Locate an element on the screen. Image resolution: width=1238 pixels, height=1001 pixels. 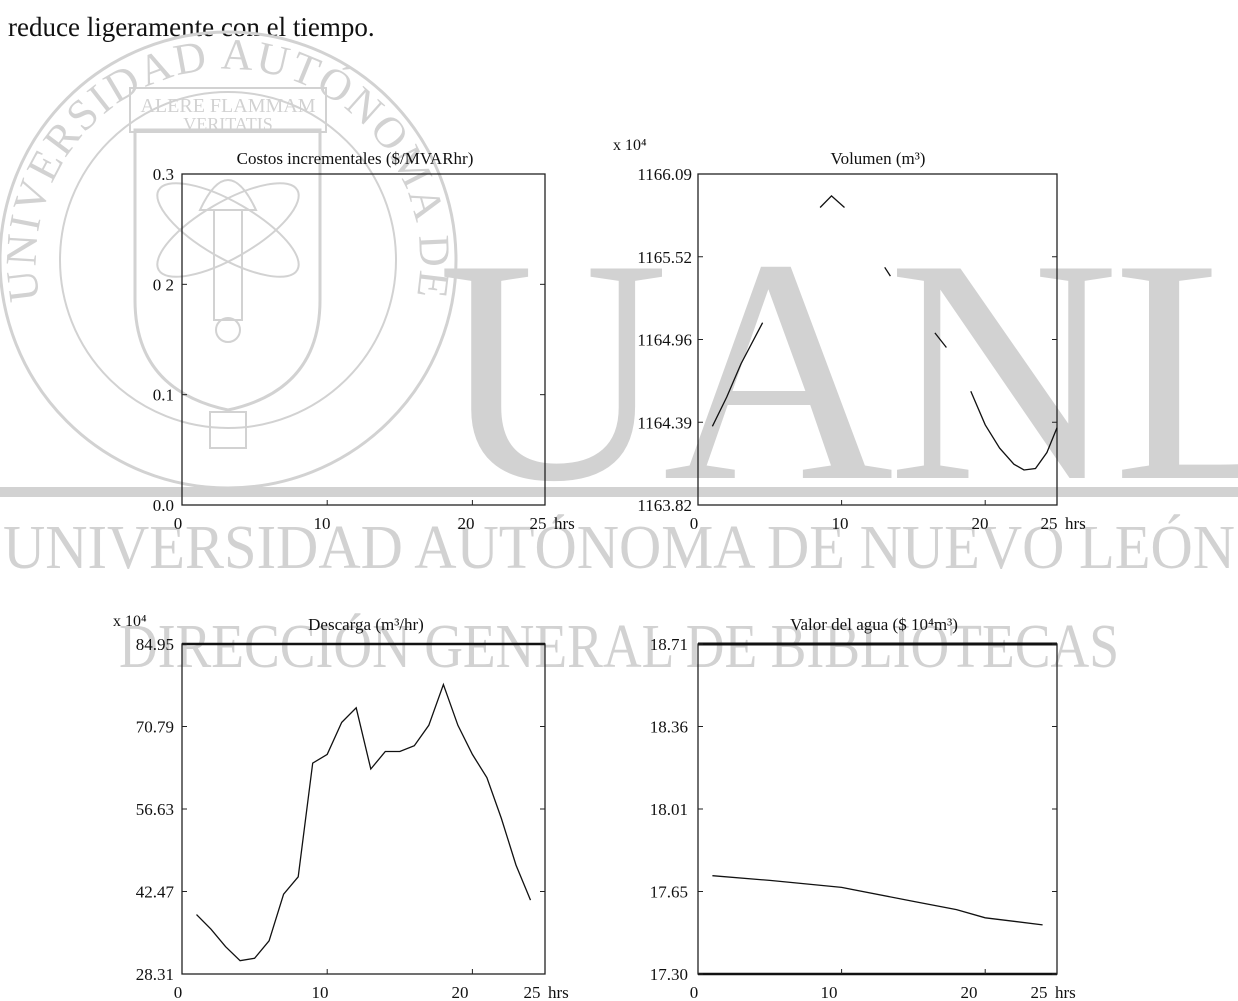
chart-descarga-title: Descarga (m³/hr) is located at coordinates (366, 624).